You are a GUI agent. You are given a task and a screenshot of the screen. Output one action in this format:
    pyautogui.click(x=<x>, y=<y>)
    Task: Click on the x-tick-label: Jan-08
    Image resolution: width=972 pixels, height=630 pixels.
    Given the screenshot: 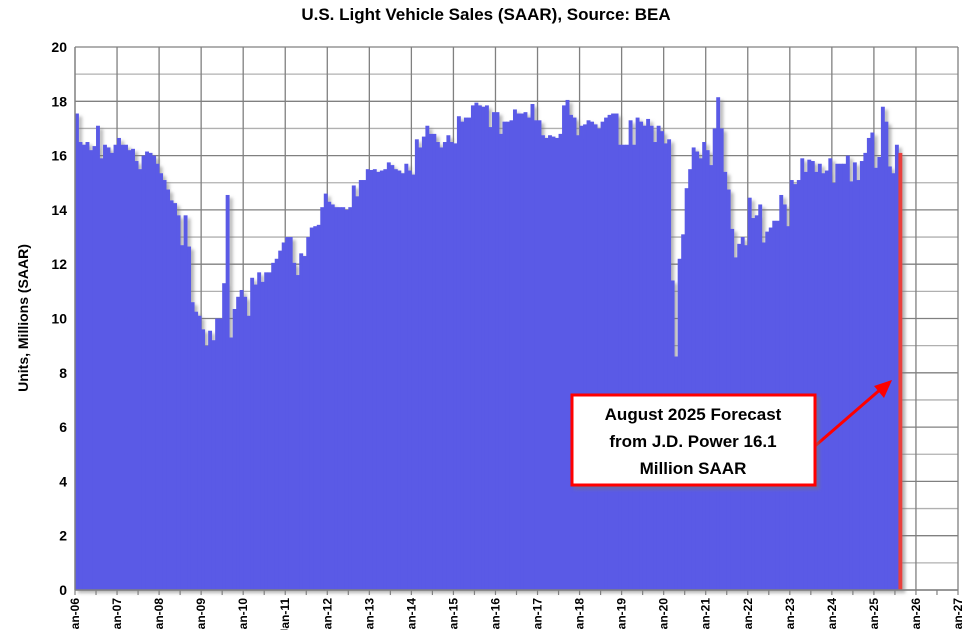 What is the action you would take?
    pyautogui.click(x=159, y=614)
    